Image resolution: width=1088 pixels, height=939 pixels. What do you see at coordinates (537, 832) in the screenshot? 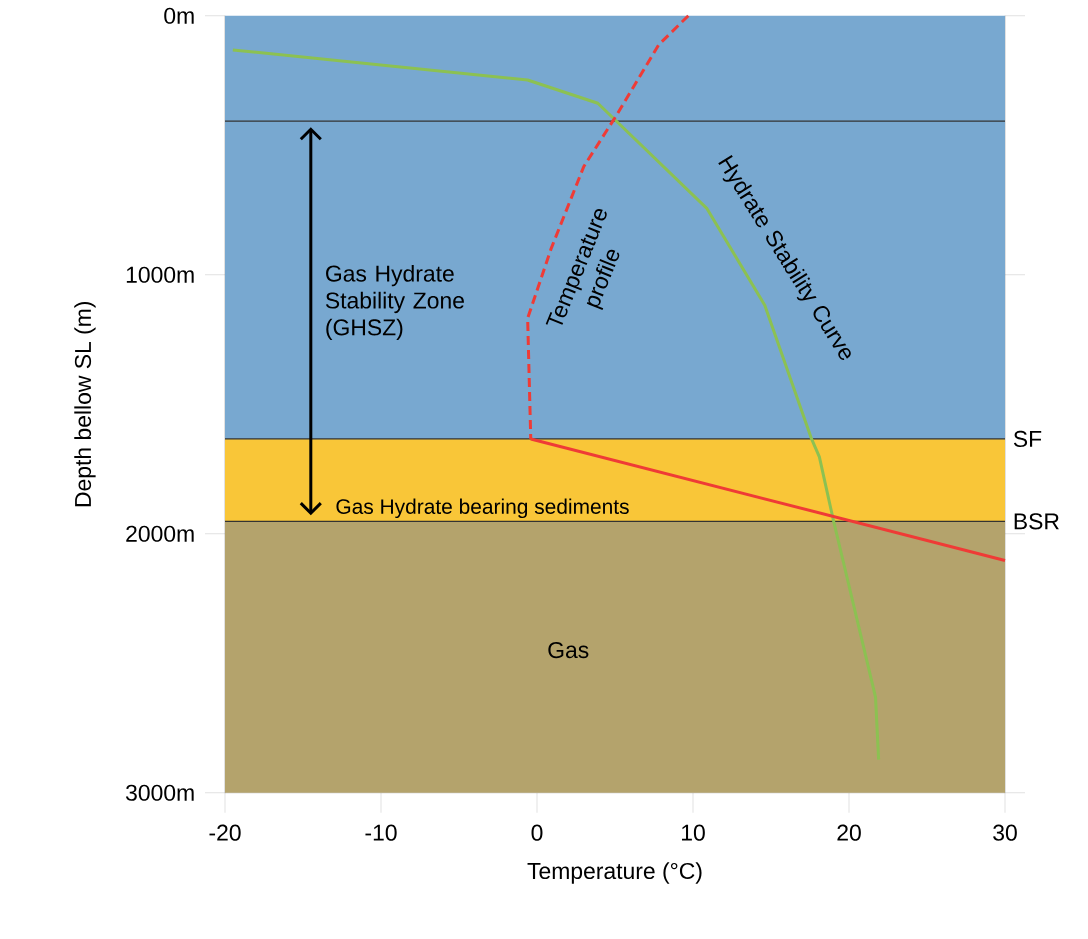
I see `x-tick-label: 0` at bounding box center [537, 832].